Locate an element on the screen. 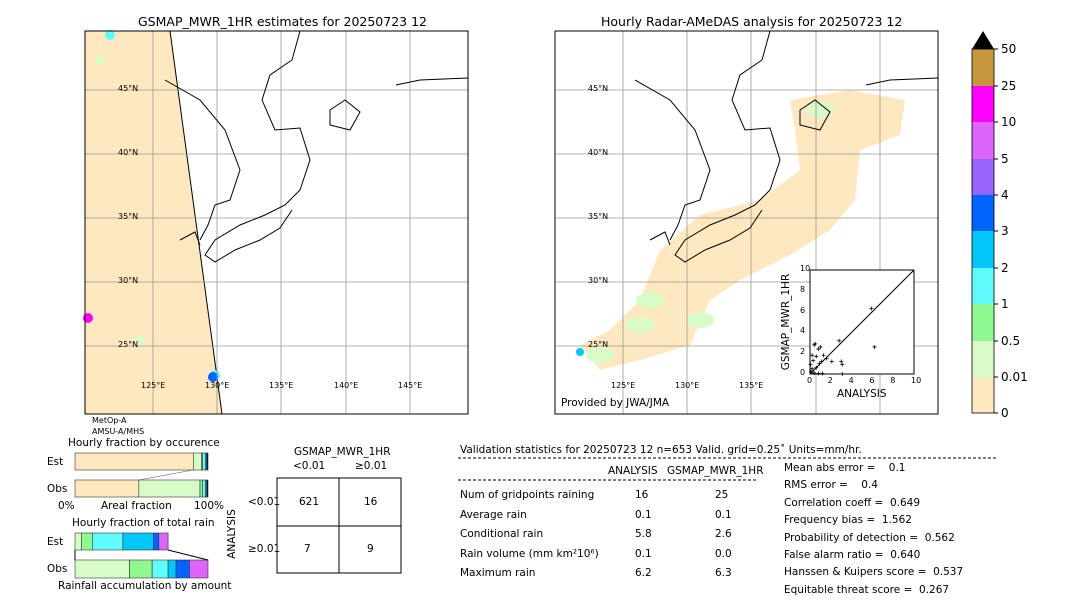  score-line: Probability of detection = 0.562 is located at coordinates (869, 537).